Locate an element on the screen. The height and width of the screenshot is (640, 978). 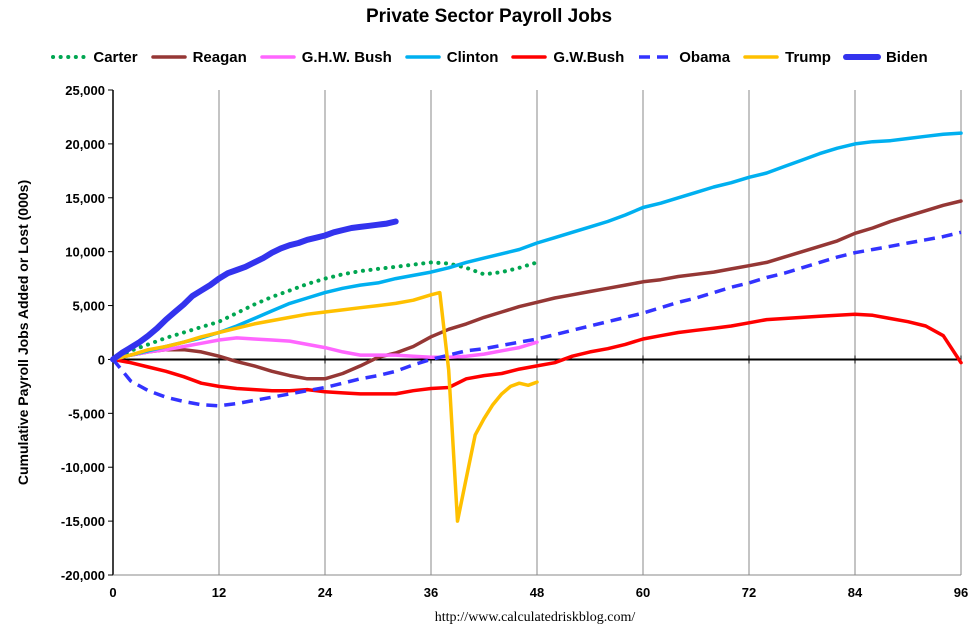
legend-label: Carter is located at coordinates (115, 57).